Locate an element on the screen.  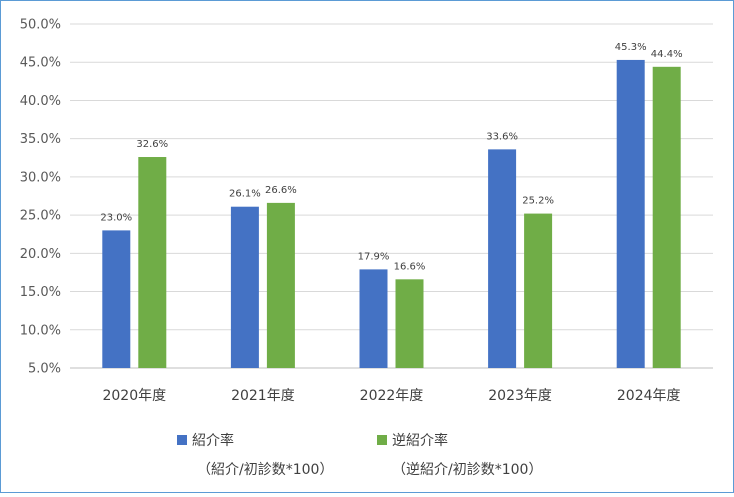
data-label: 25.2% is located at coordinates (538, 201).